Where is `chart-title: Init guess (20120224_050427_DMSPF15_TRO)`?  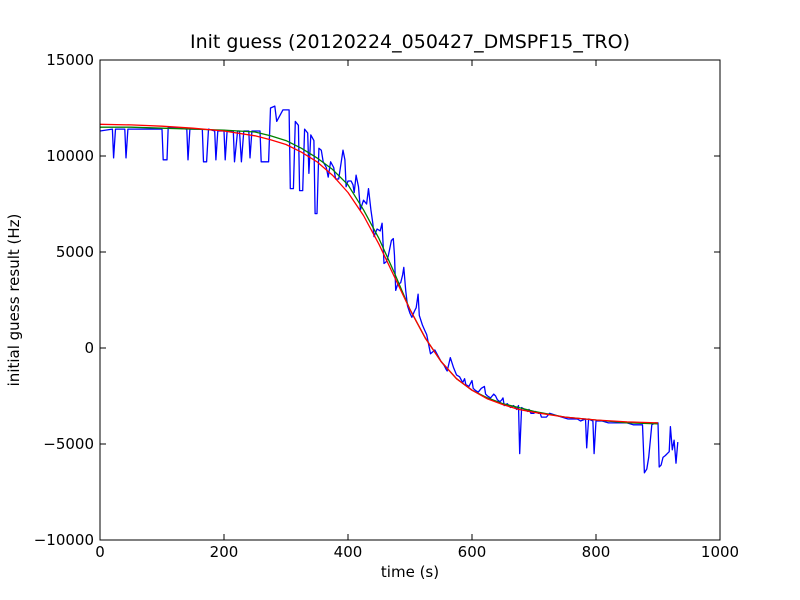 chart-title: Init guess (20120224_050427_DMSPF15_TRO) is located at coordinates (410, 42).